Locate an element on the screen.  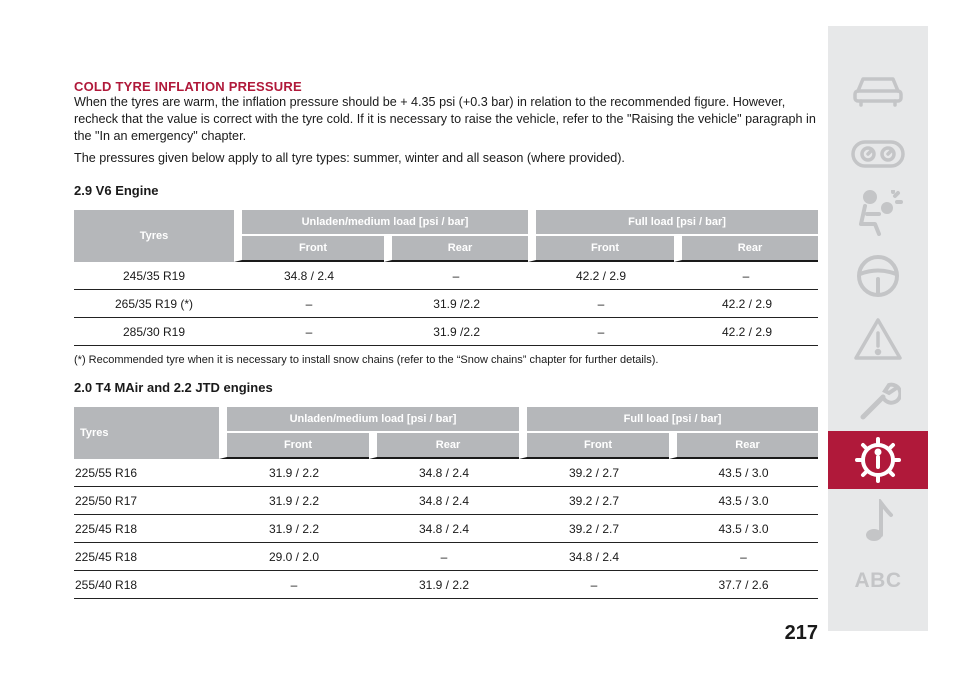
full-rear-value: 37.7 / 2.6 is located at coordinates (744, 585).